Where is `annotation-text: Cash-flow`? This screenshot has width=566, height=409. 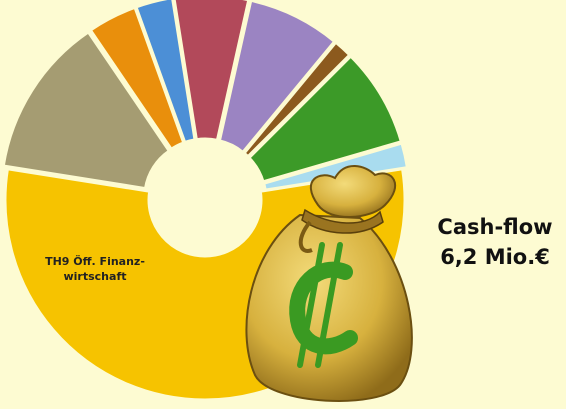
annotation-text: Cash-flow is located at coordinates (494, 227).